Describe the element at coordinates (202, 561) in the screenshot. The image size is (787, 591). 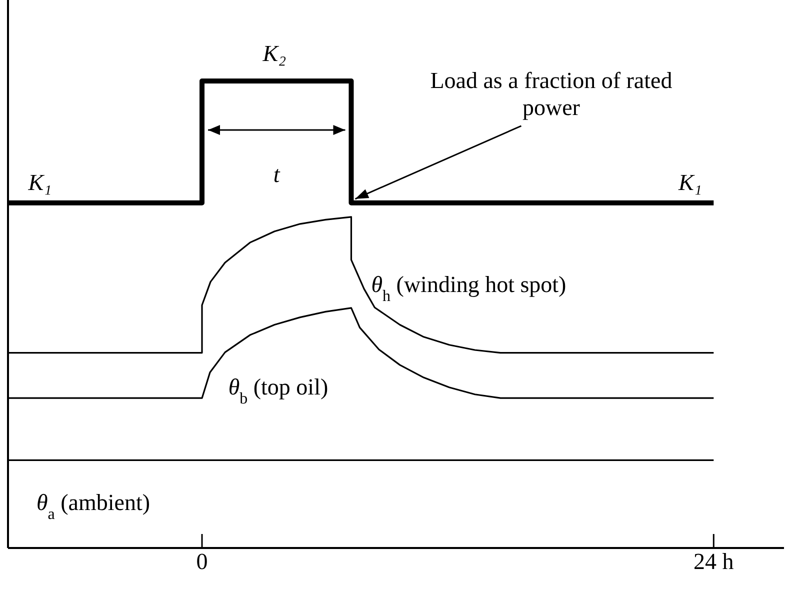
I see `x-tick-label: 0` at that location.